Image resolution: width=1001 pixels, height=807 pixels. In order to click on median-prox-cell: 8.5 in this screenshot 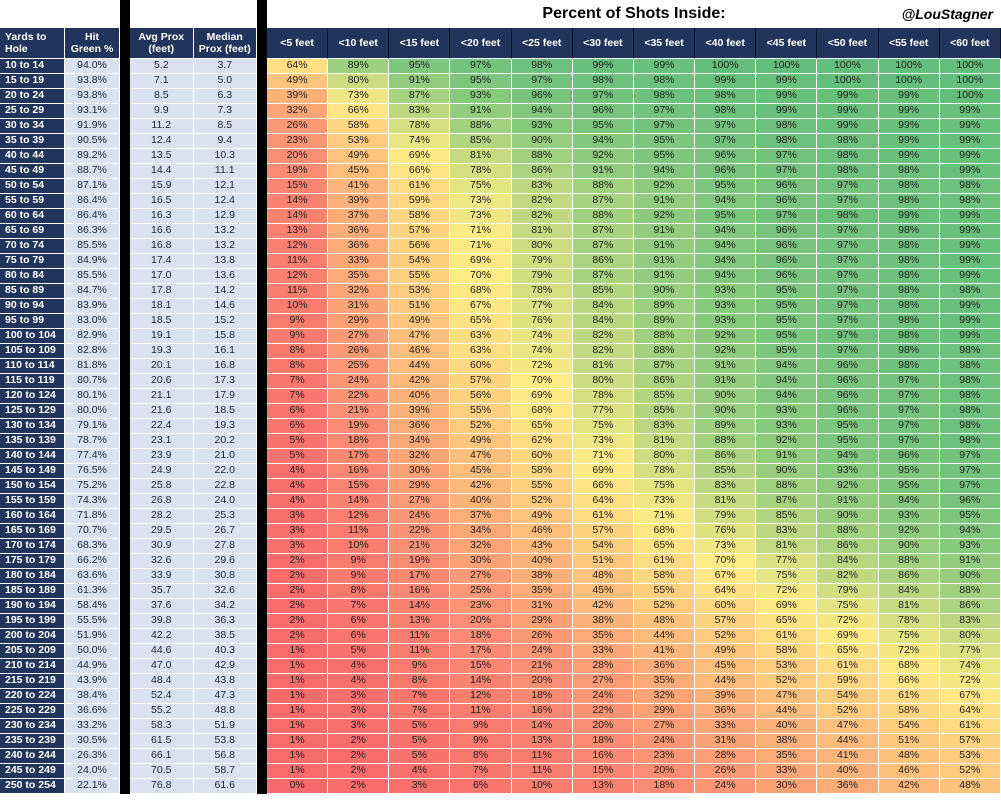, I will do `click(225, 126)`.